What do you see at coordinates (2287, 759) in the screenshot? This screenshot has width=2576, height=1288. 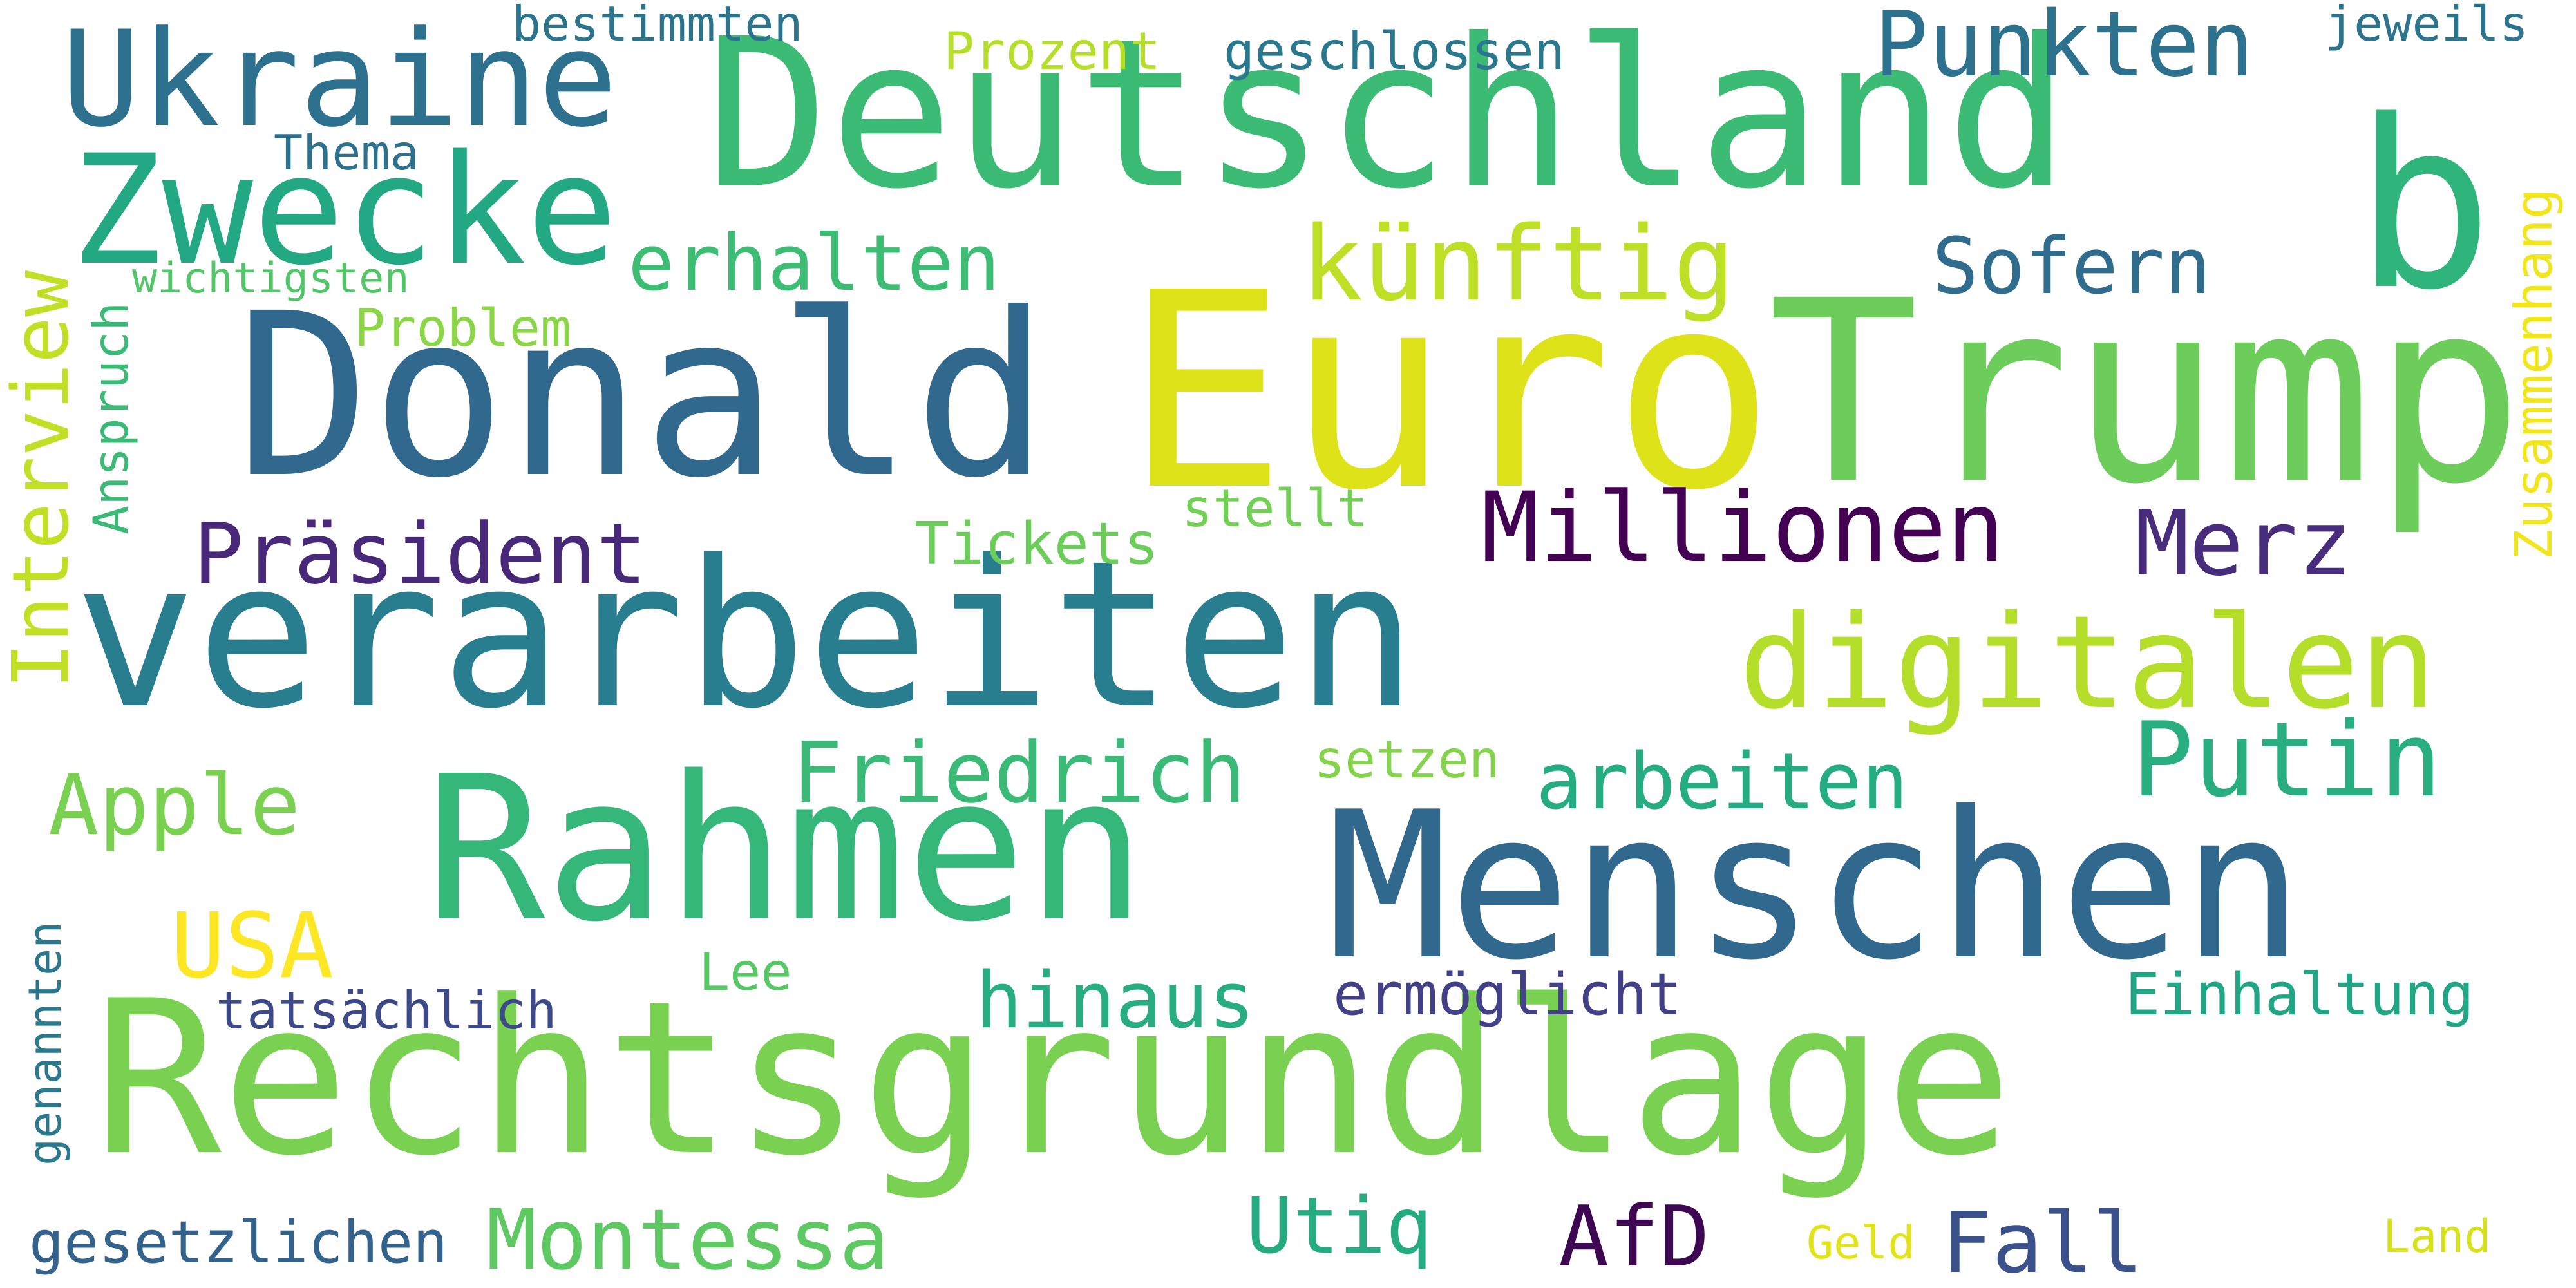 I see `word-putin: Putin` at bounding box center [2287, 759].